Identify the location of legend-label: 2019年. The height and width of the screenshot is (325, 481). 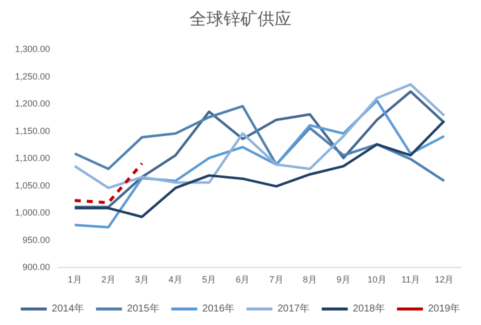
(444, 308).